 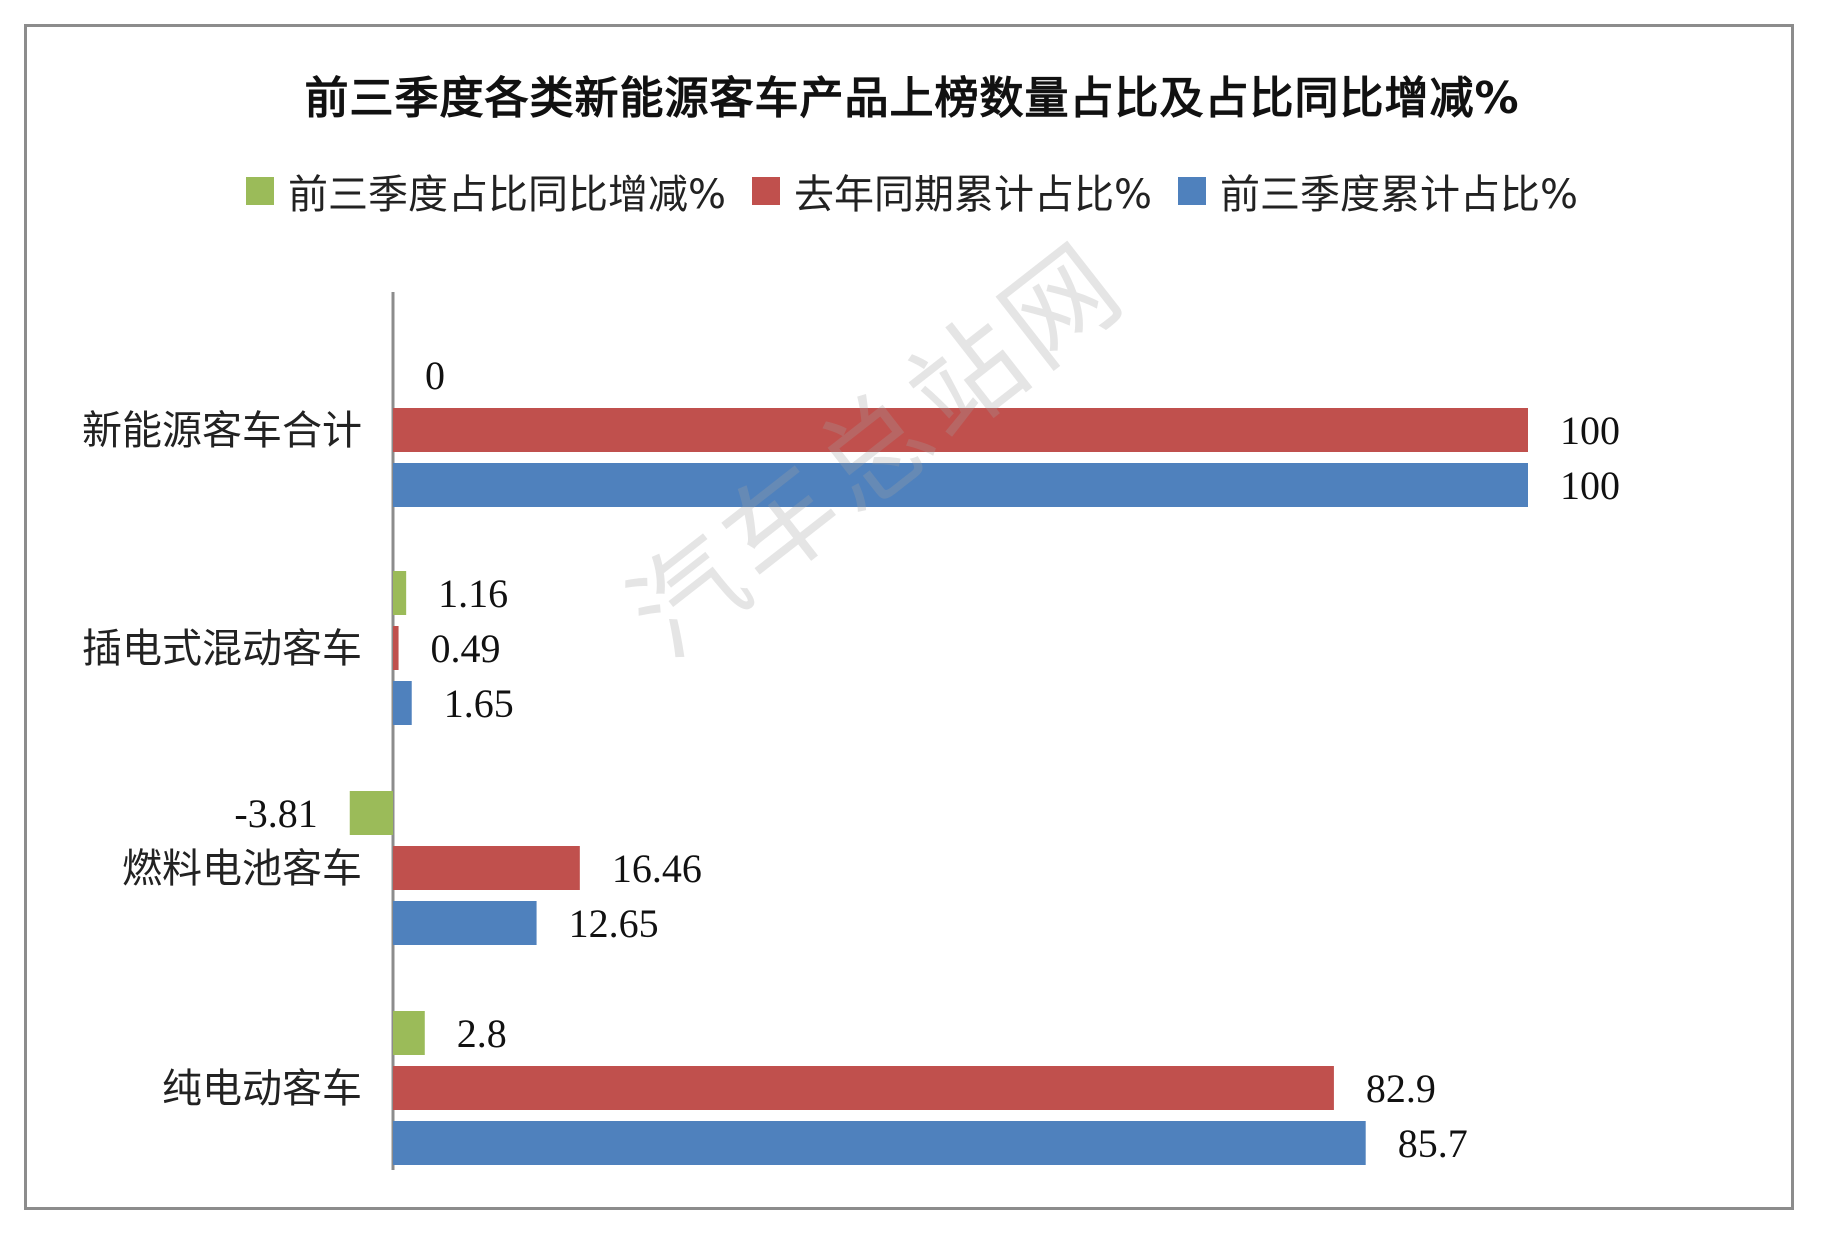 I want to click on data-label: -3.81, so click(x=275, y=813).